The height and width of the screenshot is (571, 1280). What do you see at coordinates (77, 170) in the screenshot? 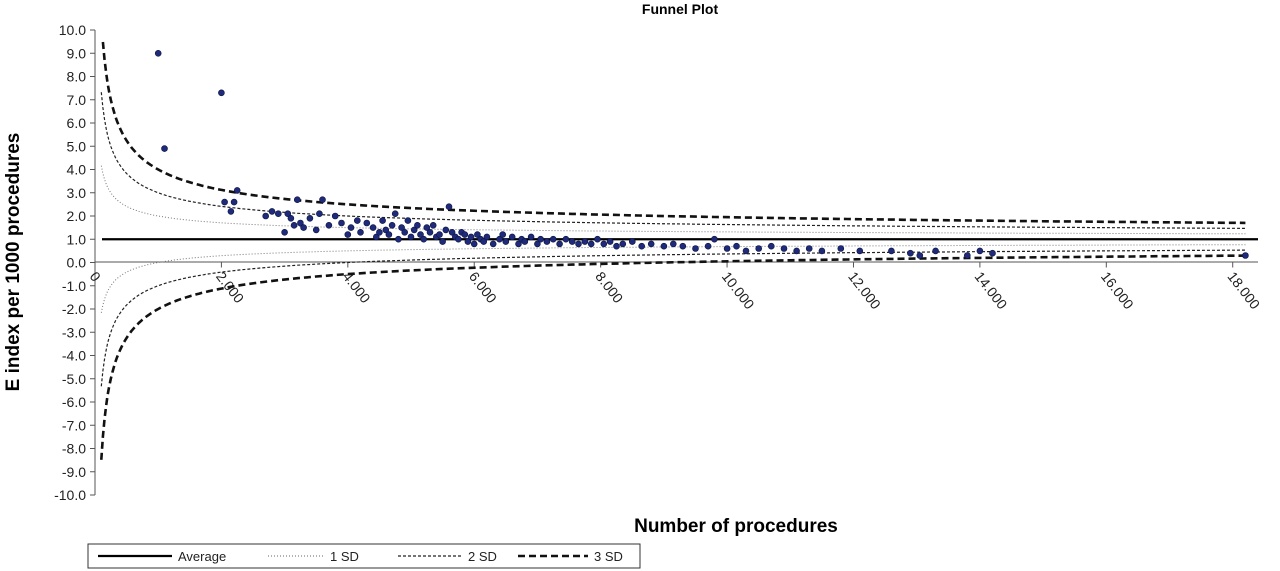
I see `y-tick-label: 4.0` at bounding box center [77, 170].